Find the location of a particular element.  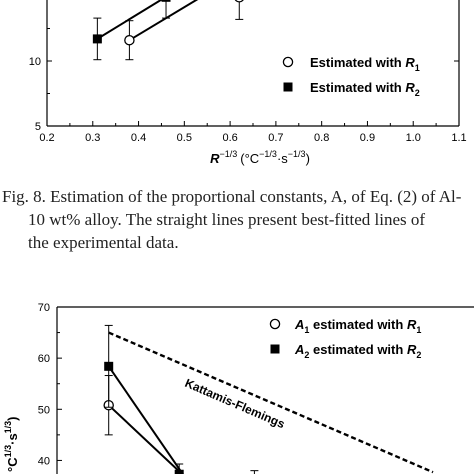

x-tick-label: 0.8 is located at coordinates (321, 138).